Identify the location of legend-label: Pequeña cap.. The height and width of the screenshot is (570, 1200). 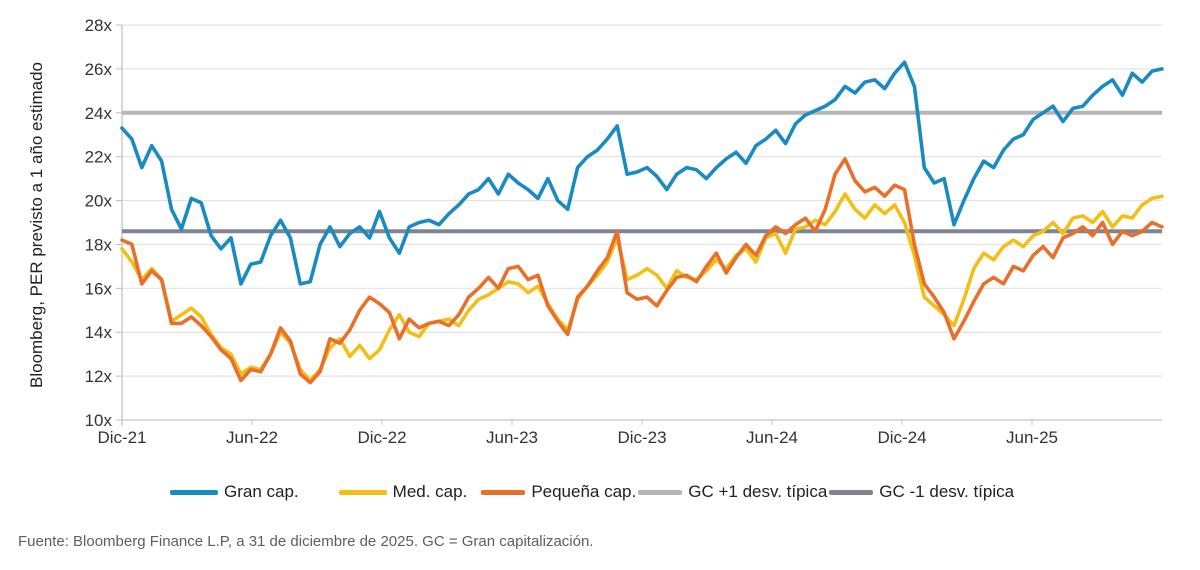
(584, 491).